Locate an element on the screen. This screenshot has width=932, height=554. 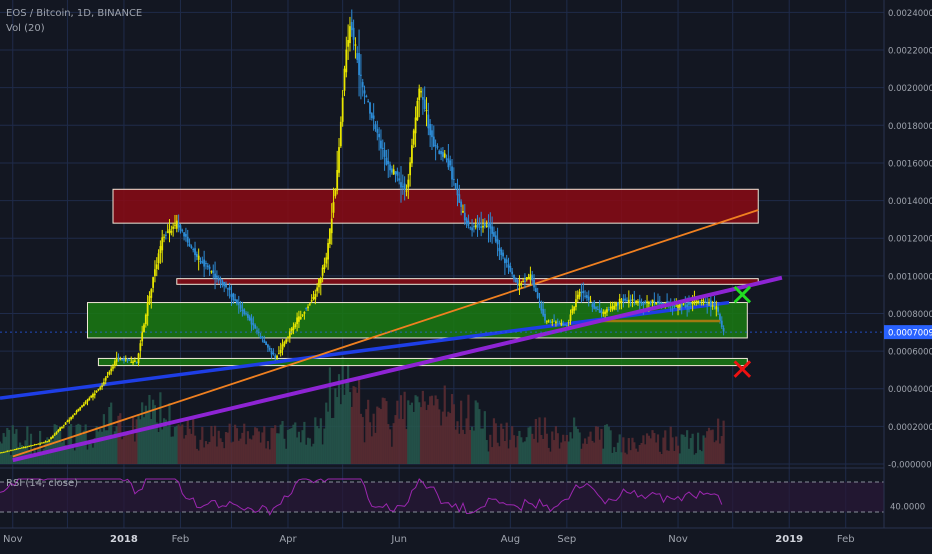
symbol-line: EOS / Bitcoin, 1D, BINANCE is located at coordinates (74, 13).